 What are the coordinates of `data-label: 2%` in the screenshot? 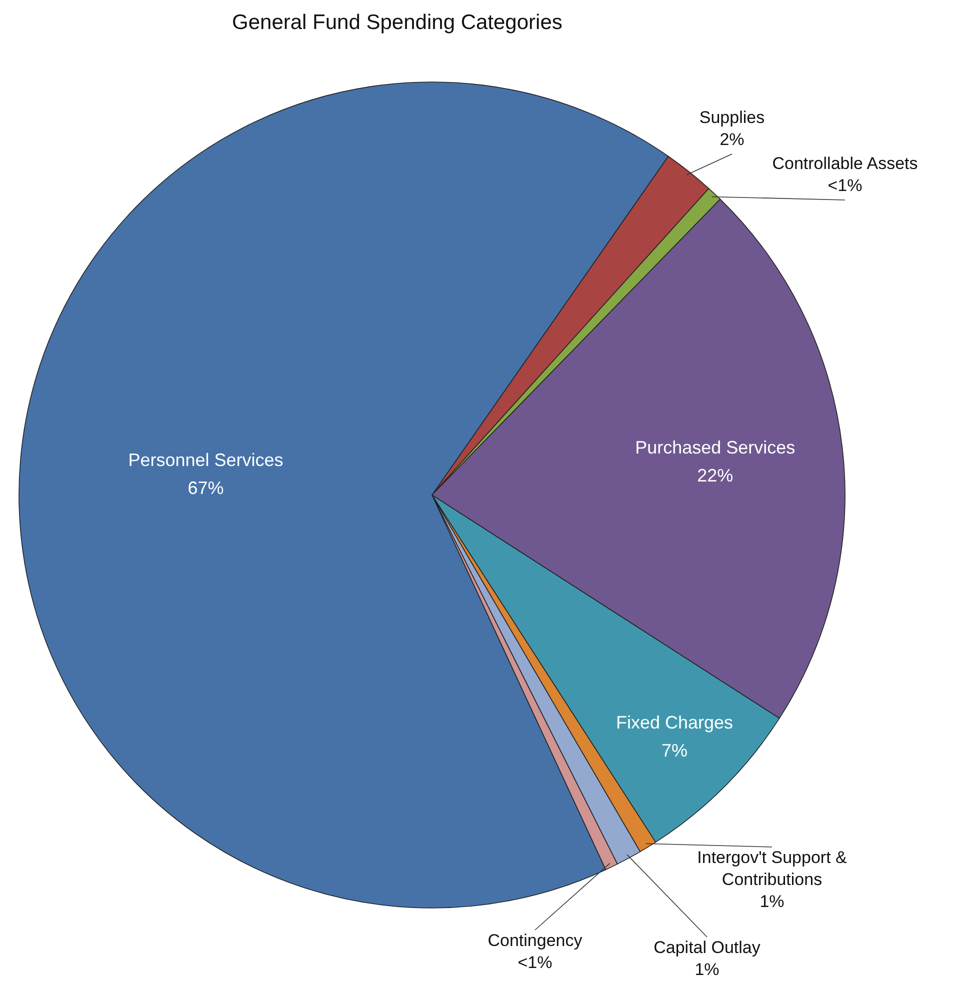 It's located at (732, 139).